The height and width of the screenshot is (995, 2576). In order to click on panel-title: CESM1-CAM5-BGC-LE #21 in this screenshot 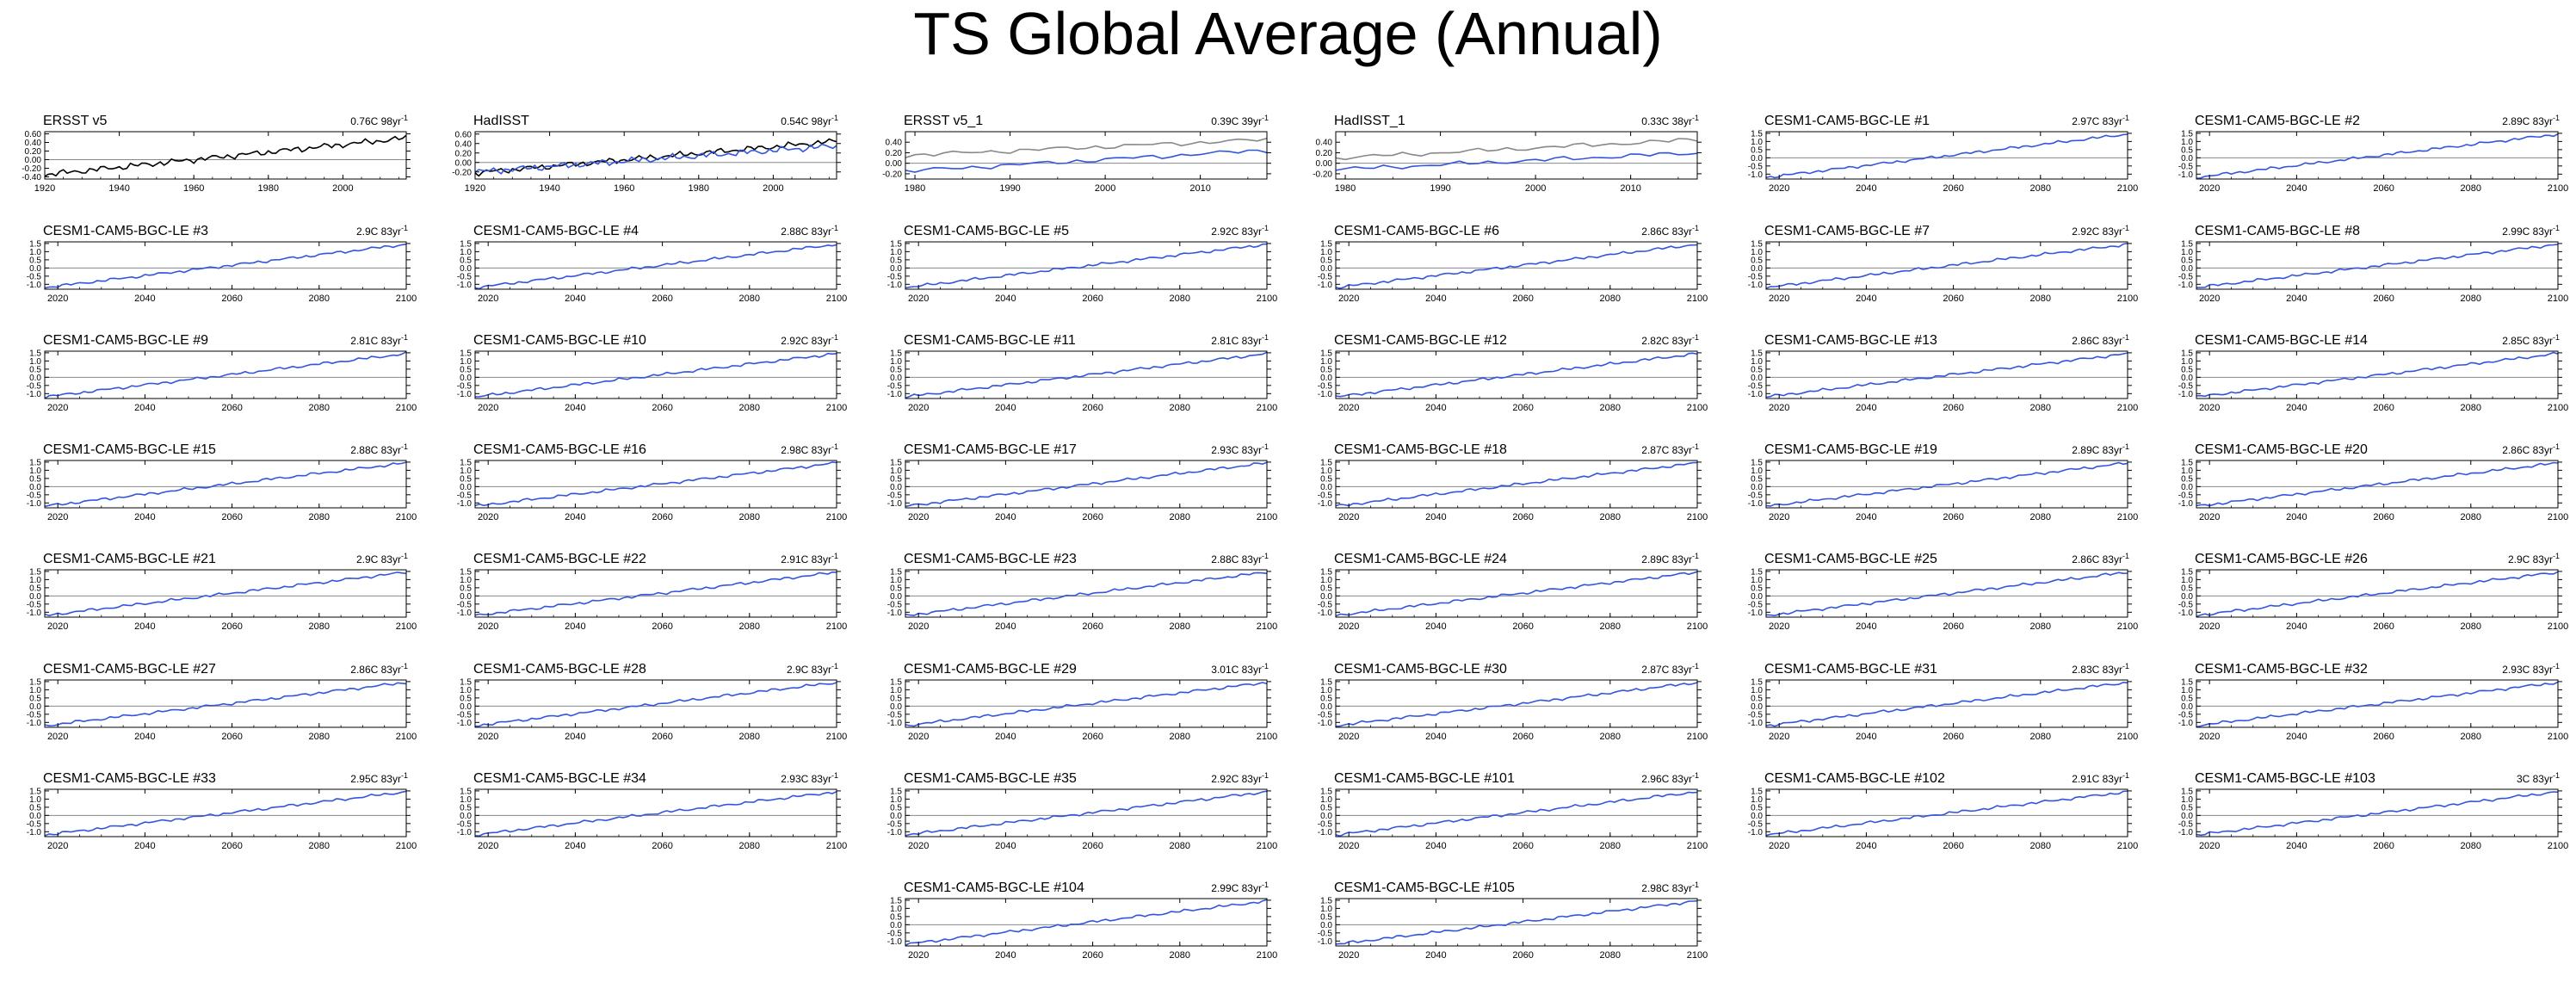, I will do `click(129, 559)`.